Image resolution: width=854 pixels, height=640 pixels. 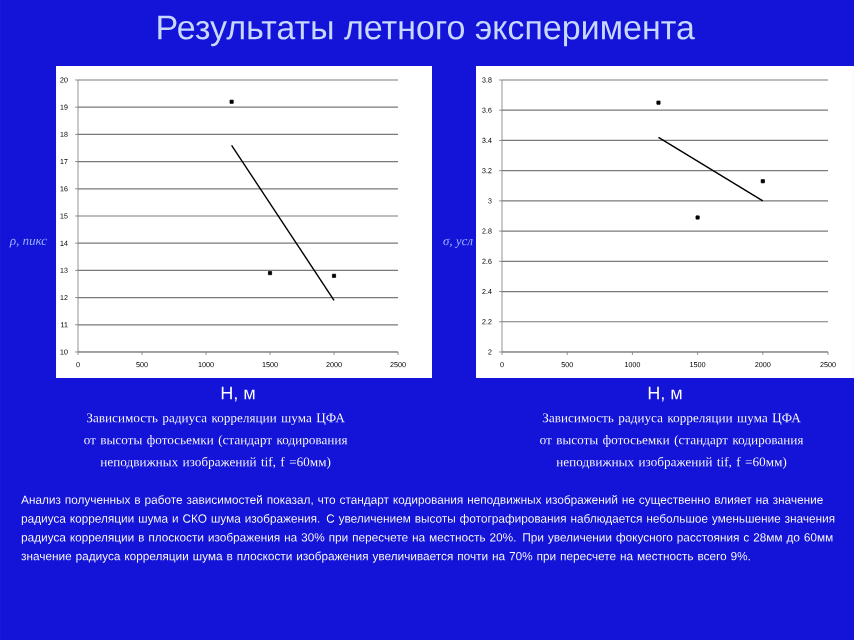 I want to click on chart-title: Результаты летного эксперимента, so click(x=426, y=31).